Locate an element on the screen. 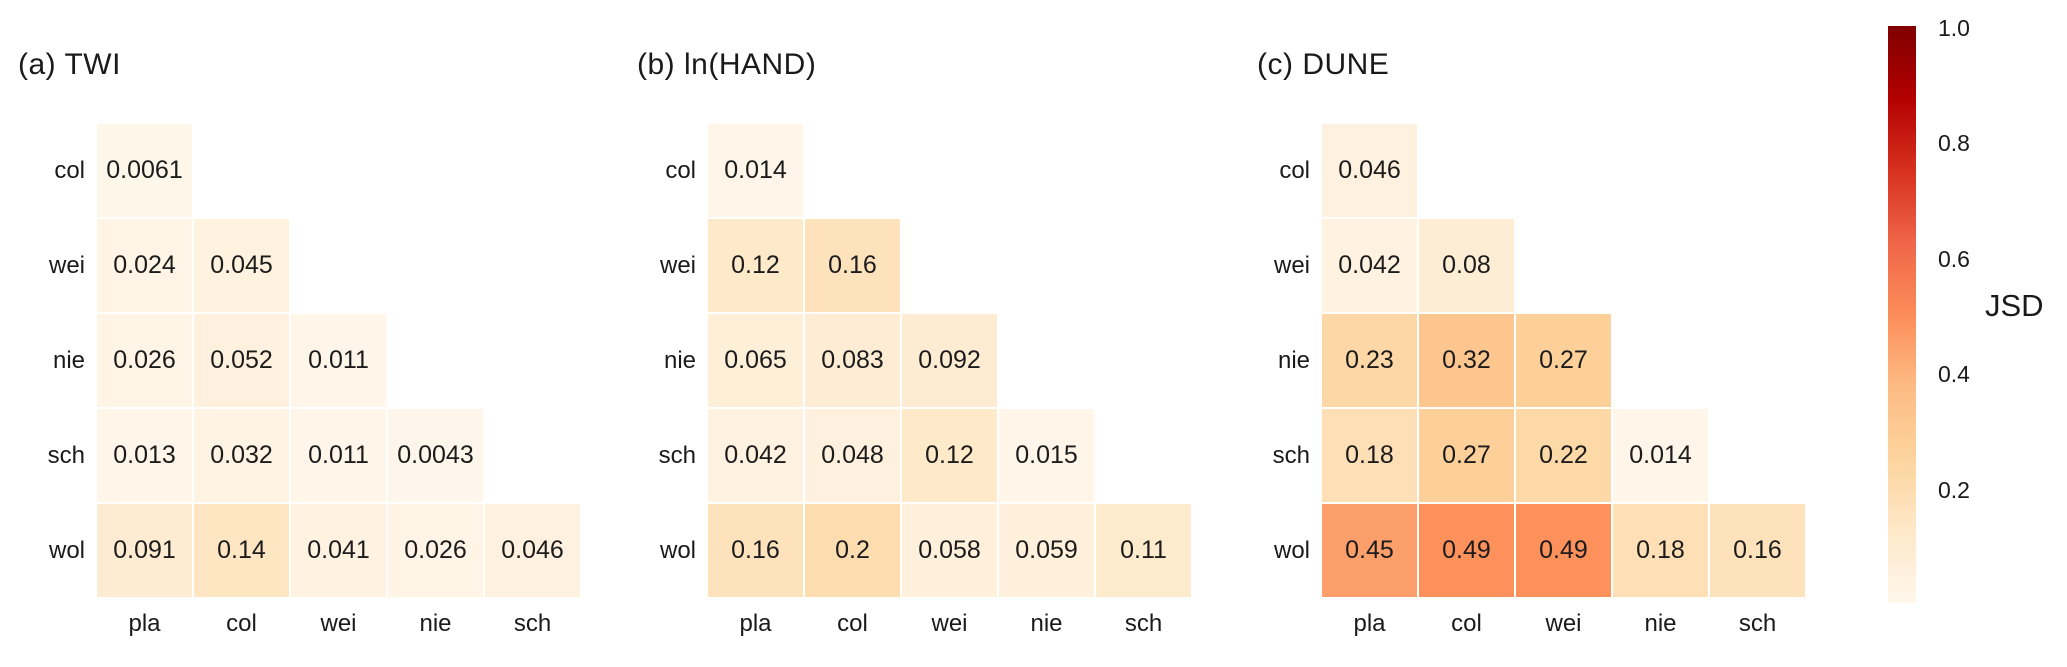  heatmap-cell: 0.045 is located at coordinates (241, 265).